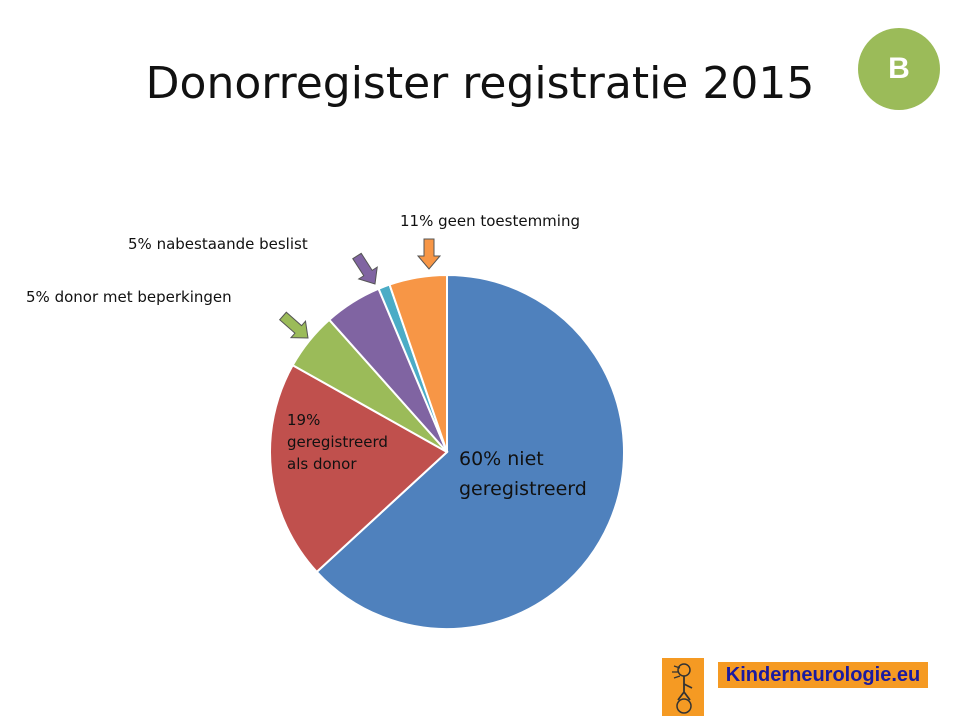  Describe the element at coordinates (899, 69) in the screenshot. I see `section-badge: B` at that location.